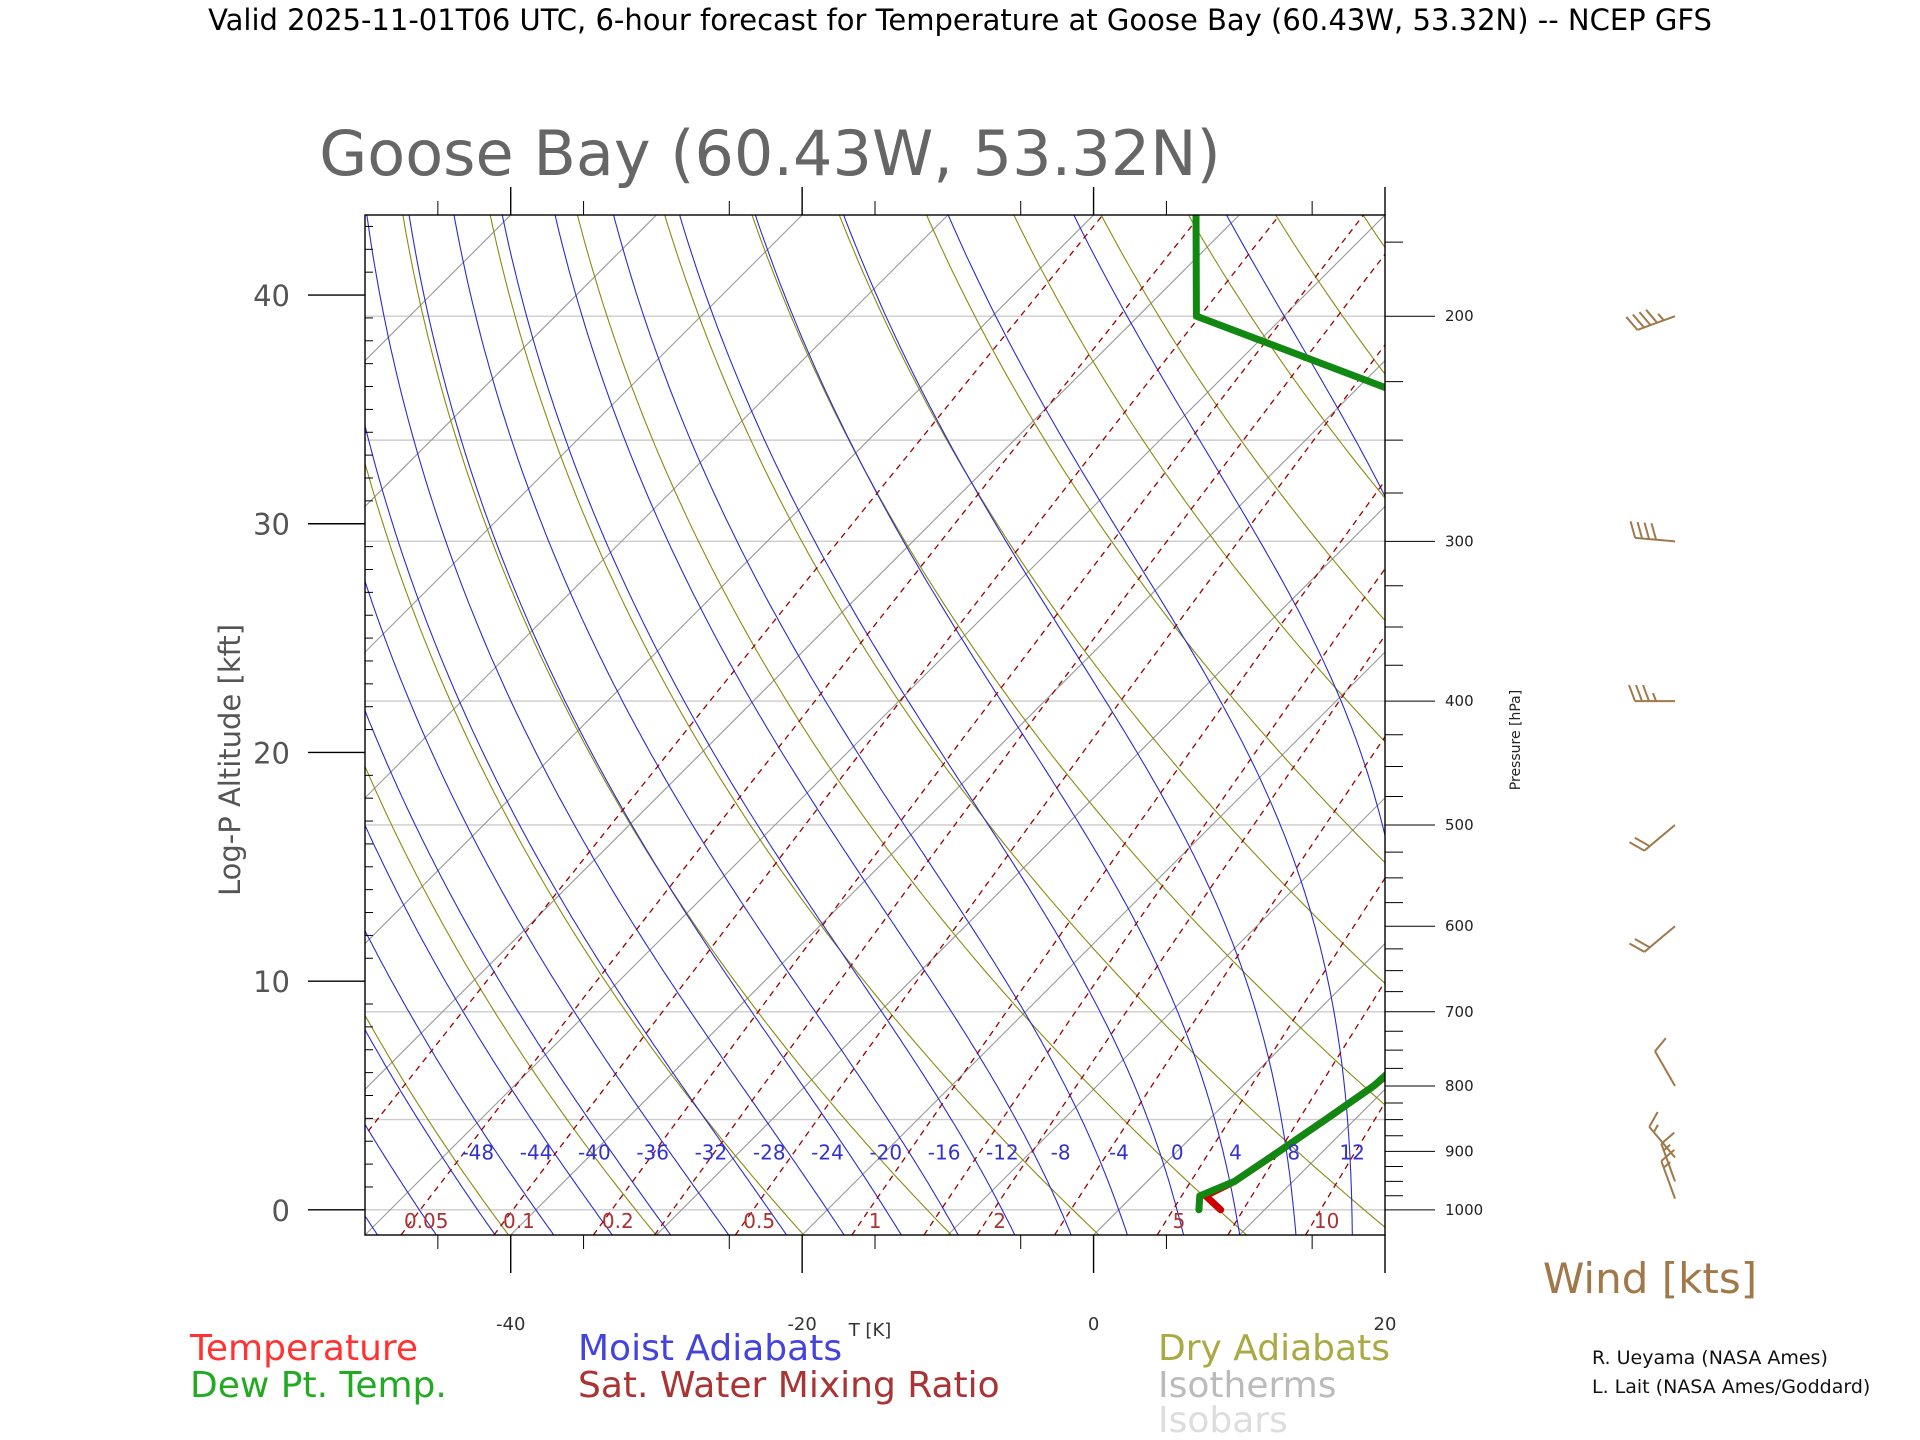 Image resolution: width=1920 pixels, height=1440 pixels. What do you see at coordinates (944, 1152) in the screenshot?
I see `moist-adiabat-label: -16` at bounding box center [944, 1152].